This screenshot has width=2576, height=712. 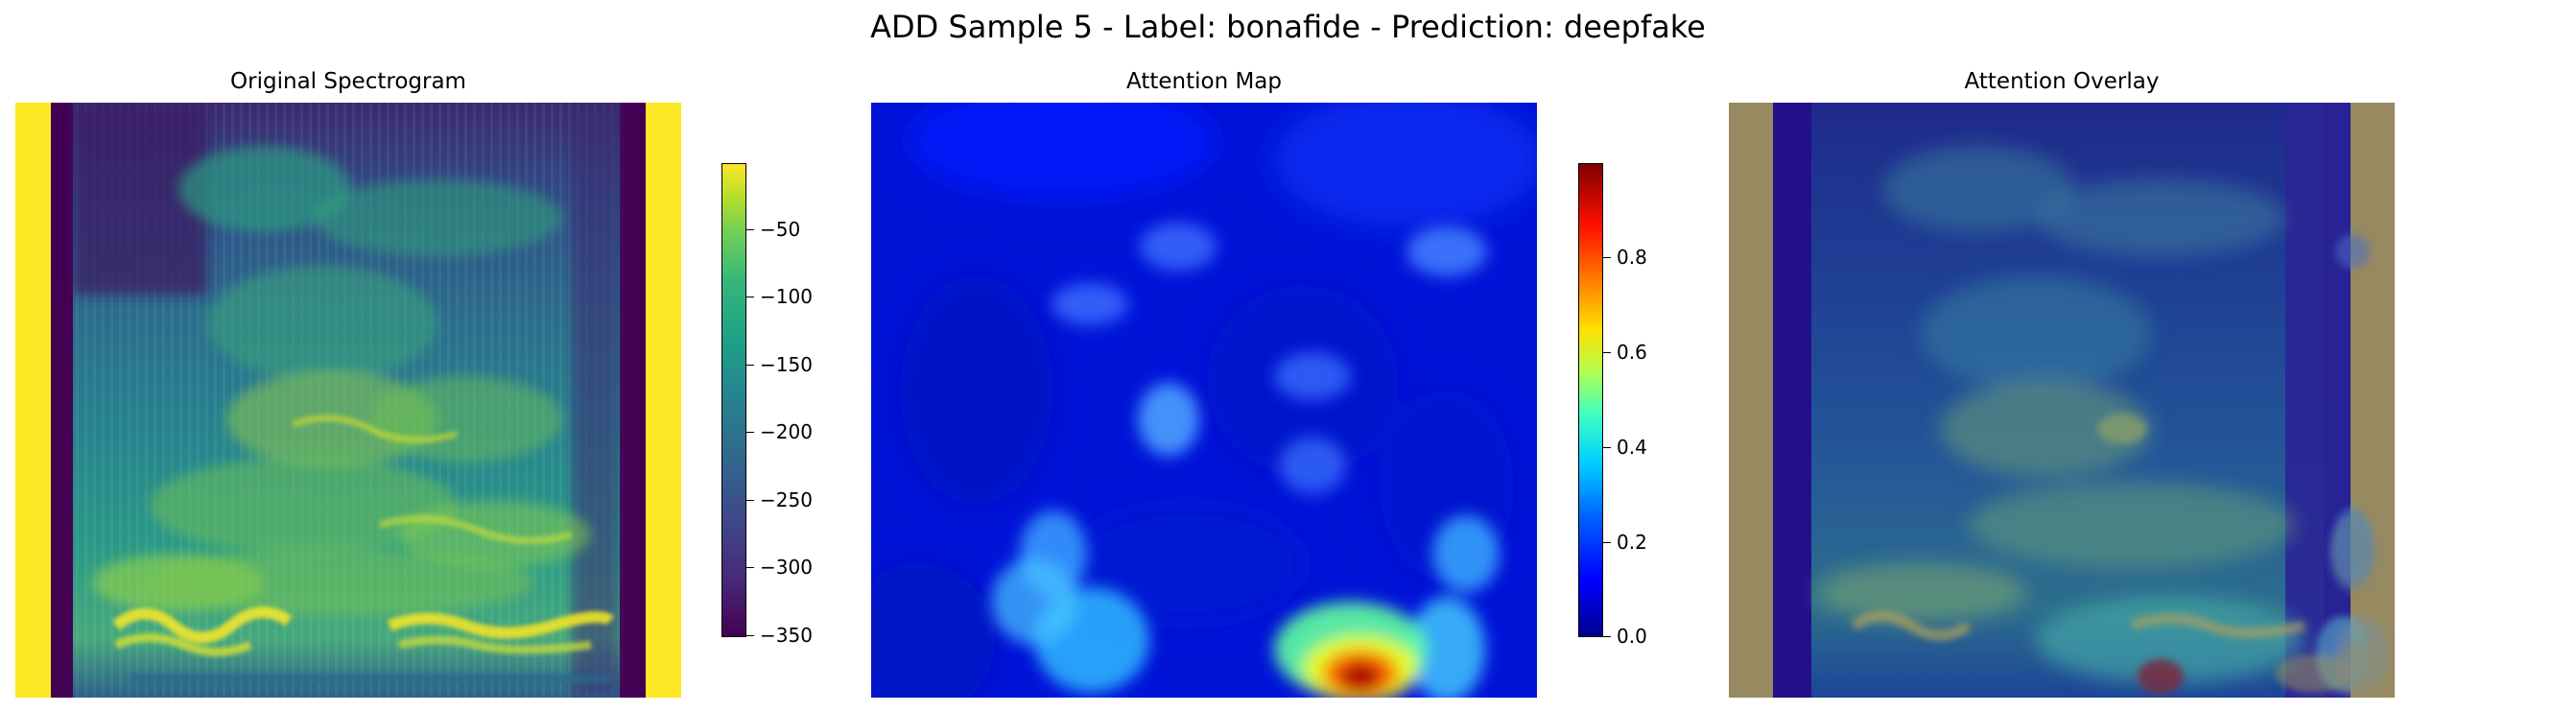 What do you see at coordinates (348, 82) in the screenshot?
I see `panel-title-spectrogram: Original Spectrogram` at bounding box center [348, 82].